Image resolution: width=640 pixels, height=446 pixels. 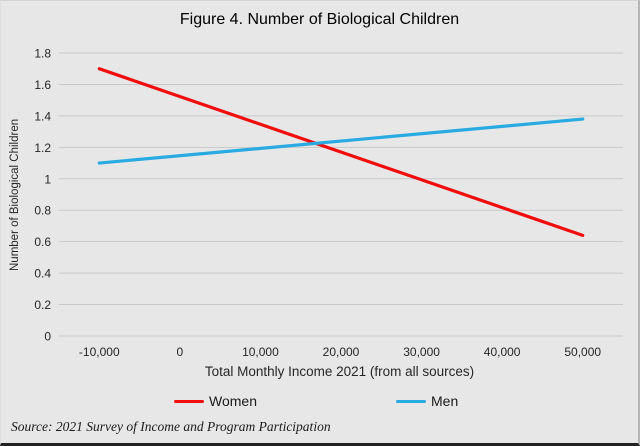 What do you see at coordinates (341, 141) in the screenshot?
I see `line-men` at bounding box center [341, 141].